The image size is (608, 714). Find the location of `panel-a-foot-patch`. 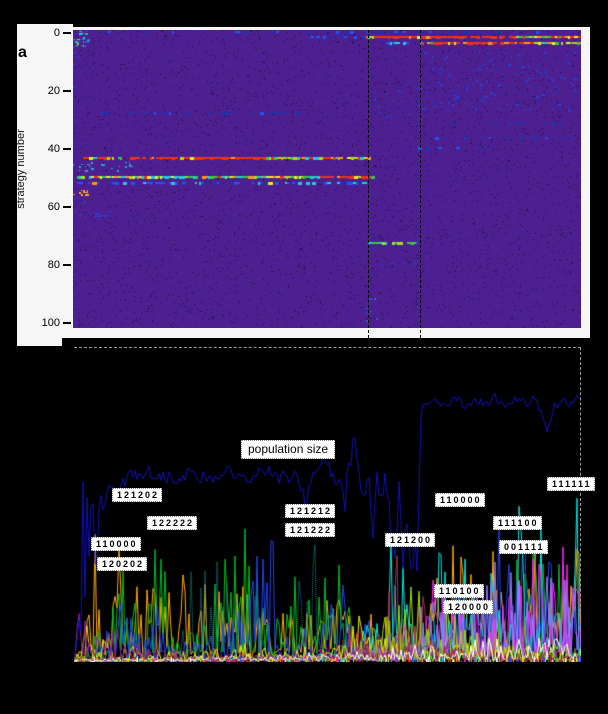

panel-a-foot-patch is located at coordinates (39, 342).